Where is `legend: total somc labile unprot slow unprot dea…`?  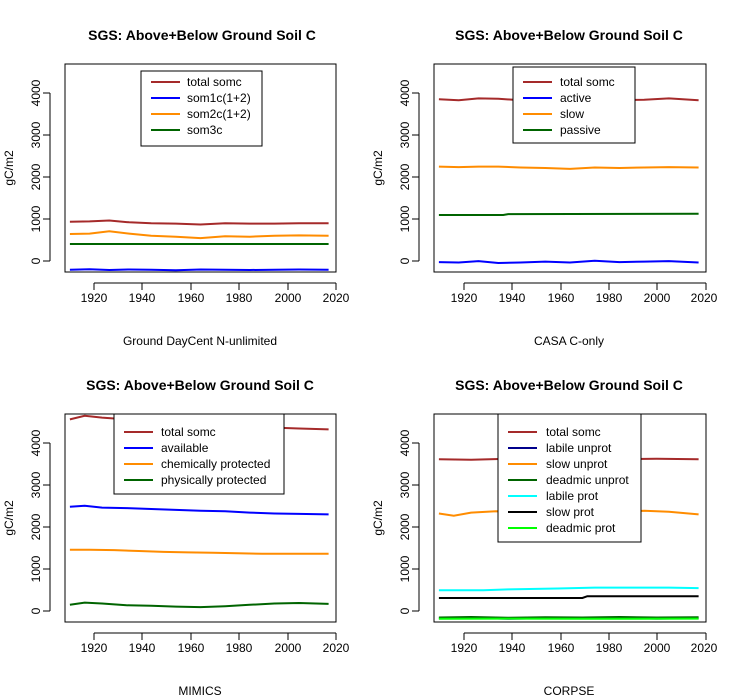 legend: total somc labile unprot slow unprot dea… is located at coordinates (569, 478).